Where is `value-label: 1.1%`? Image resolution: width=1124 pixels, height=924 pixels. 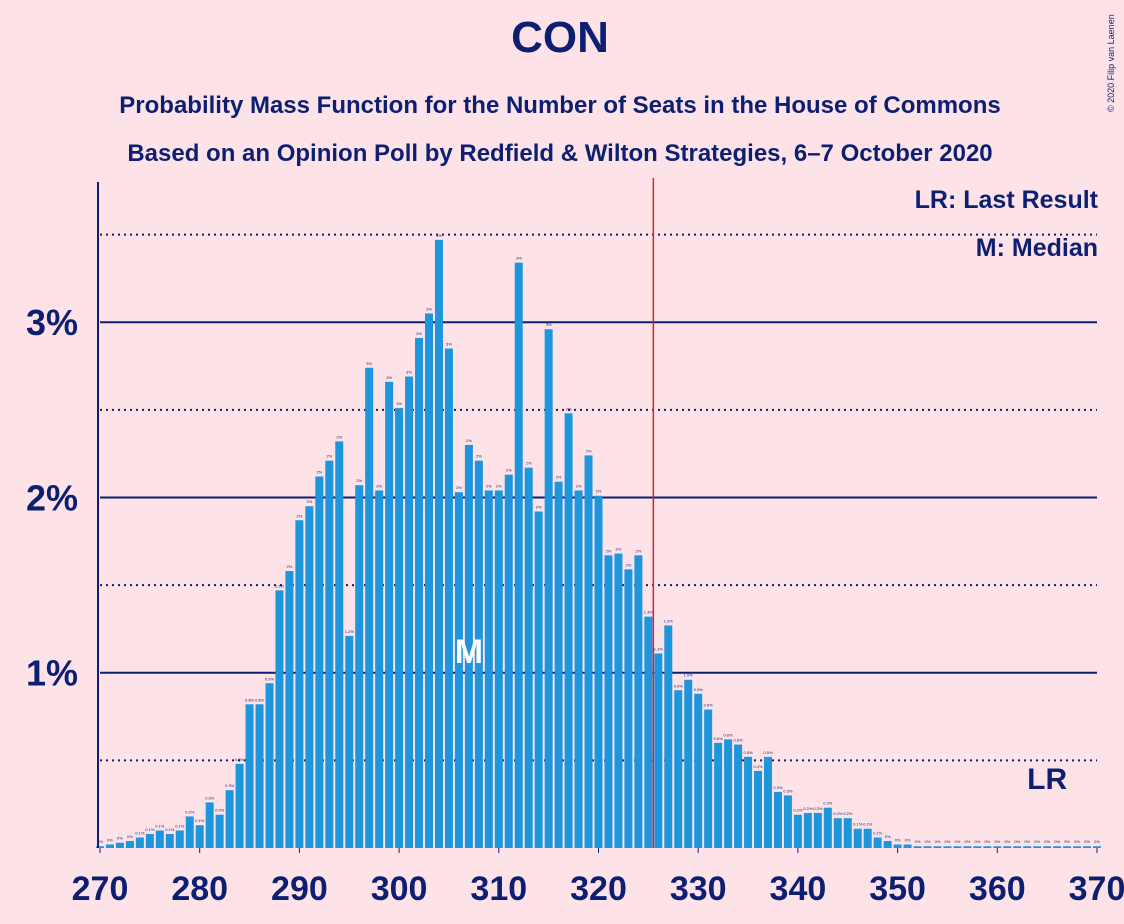
value-label: 1.1% is located at coordinates (659, 648).